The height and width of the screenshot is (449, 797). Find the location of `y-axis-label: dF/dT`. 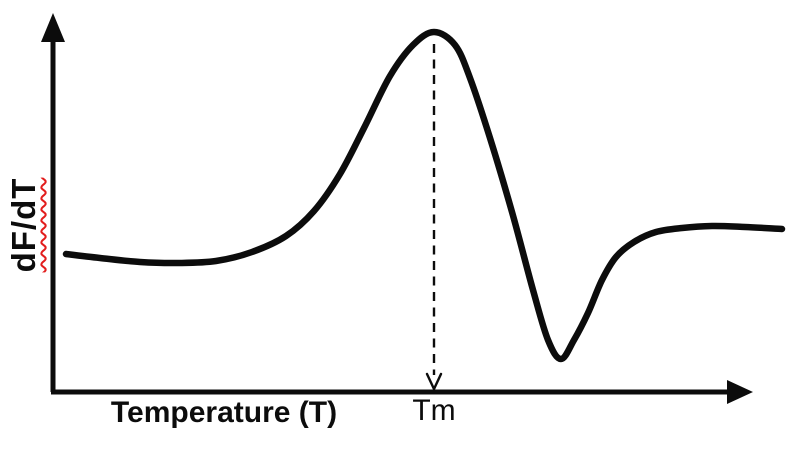

y-axis-label: dF/dT is located at coordinates (23, 225).